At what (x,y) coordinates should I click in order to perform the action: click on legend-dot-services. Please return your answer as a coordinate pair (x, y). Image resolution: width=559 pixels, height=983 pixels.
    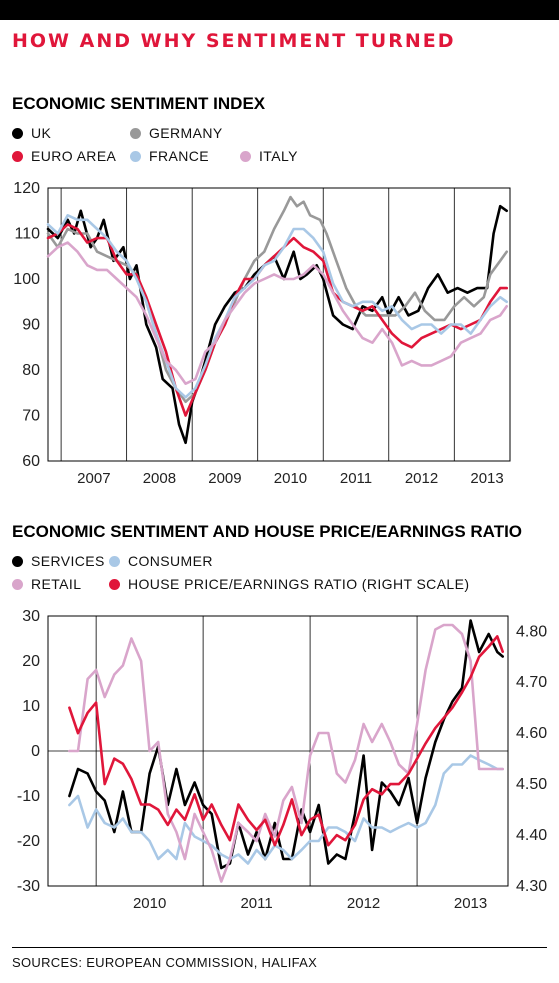
    Looking at the image, I should click on (17, 561).